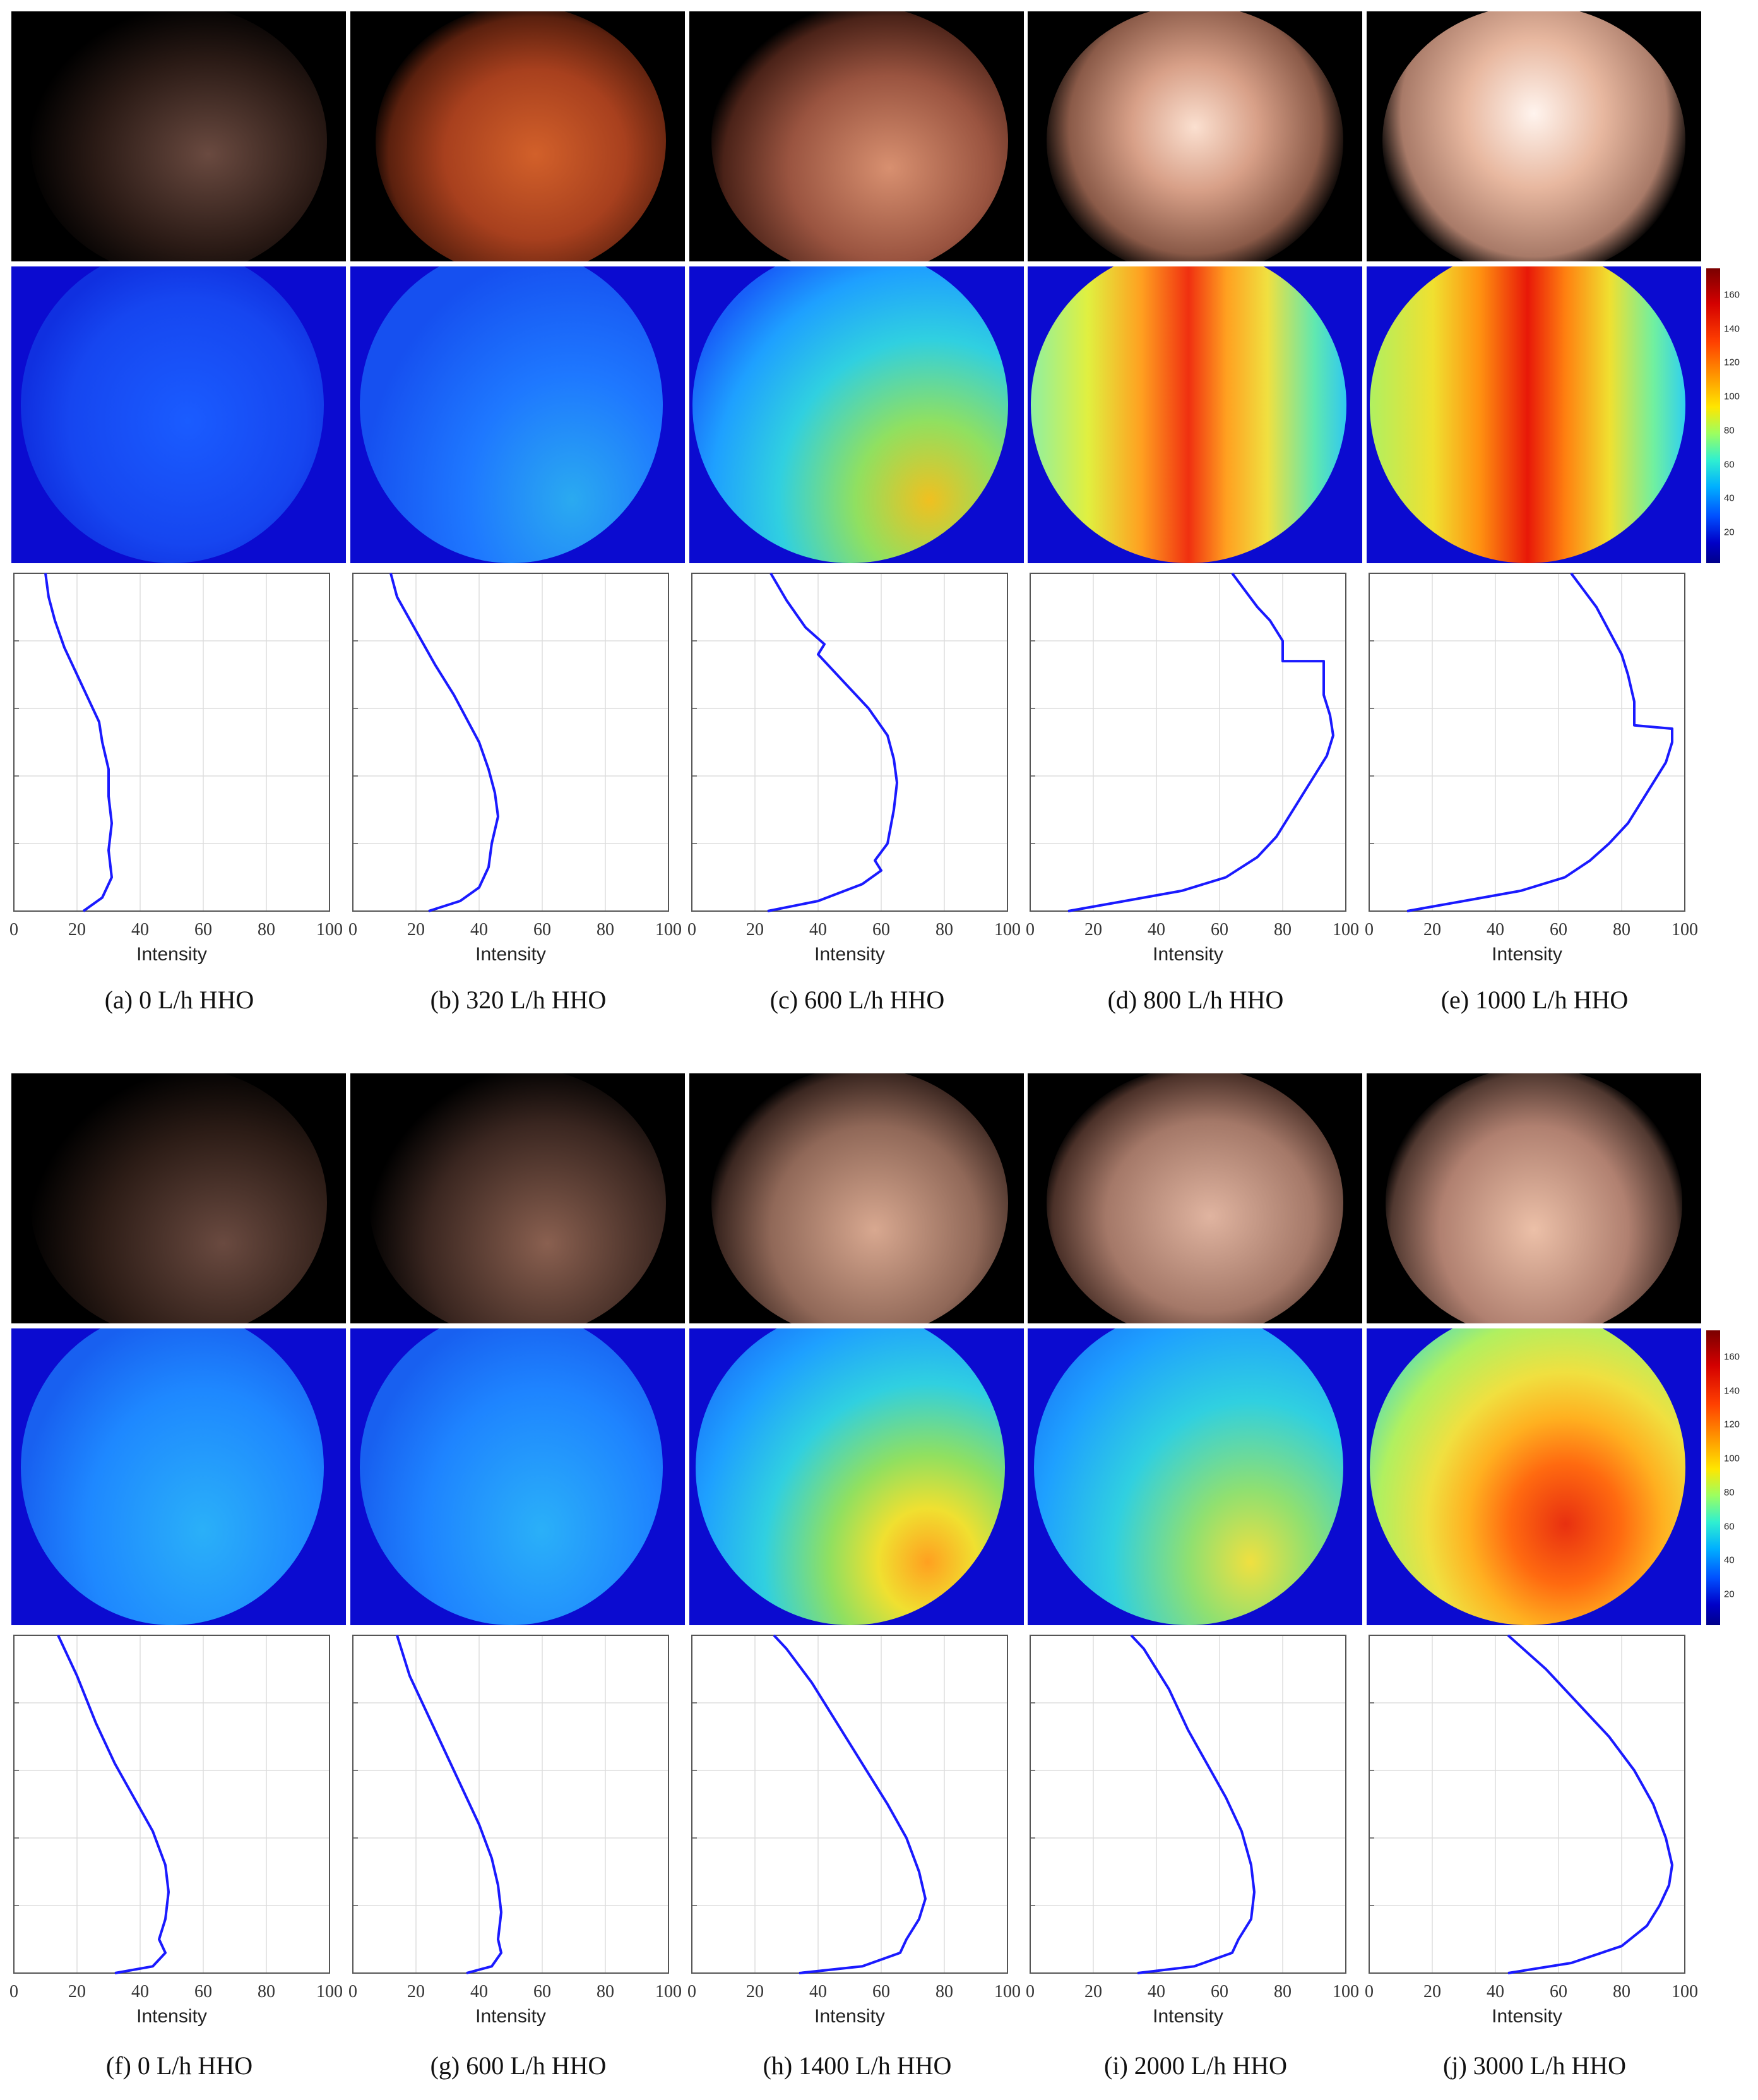 The image size is (1758, 2100). I want to click on heatmap-h, so click(856, 1476).